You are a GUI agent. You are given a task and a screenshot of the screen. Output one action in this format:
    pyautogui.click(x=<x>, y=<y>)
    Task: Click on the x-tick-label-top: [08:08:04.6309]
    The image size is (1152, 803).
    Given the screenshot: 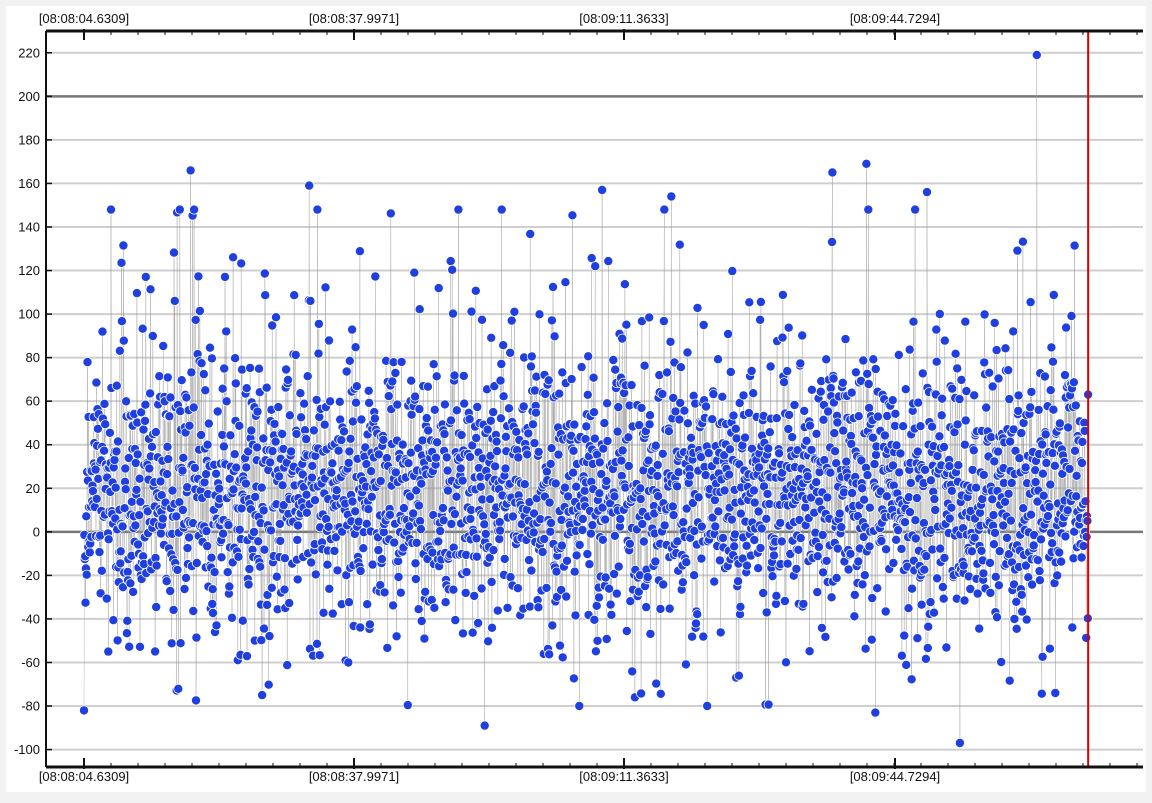 What is the action you would take?
    pyautogui.click(x=84, y=18)
    